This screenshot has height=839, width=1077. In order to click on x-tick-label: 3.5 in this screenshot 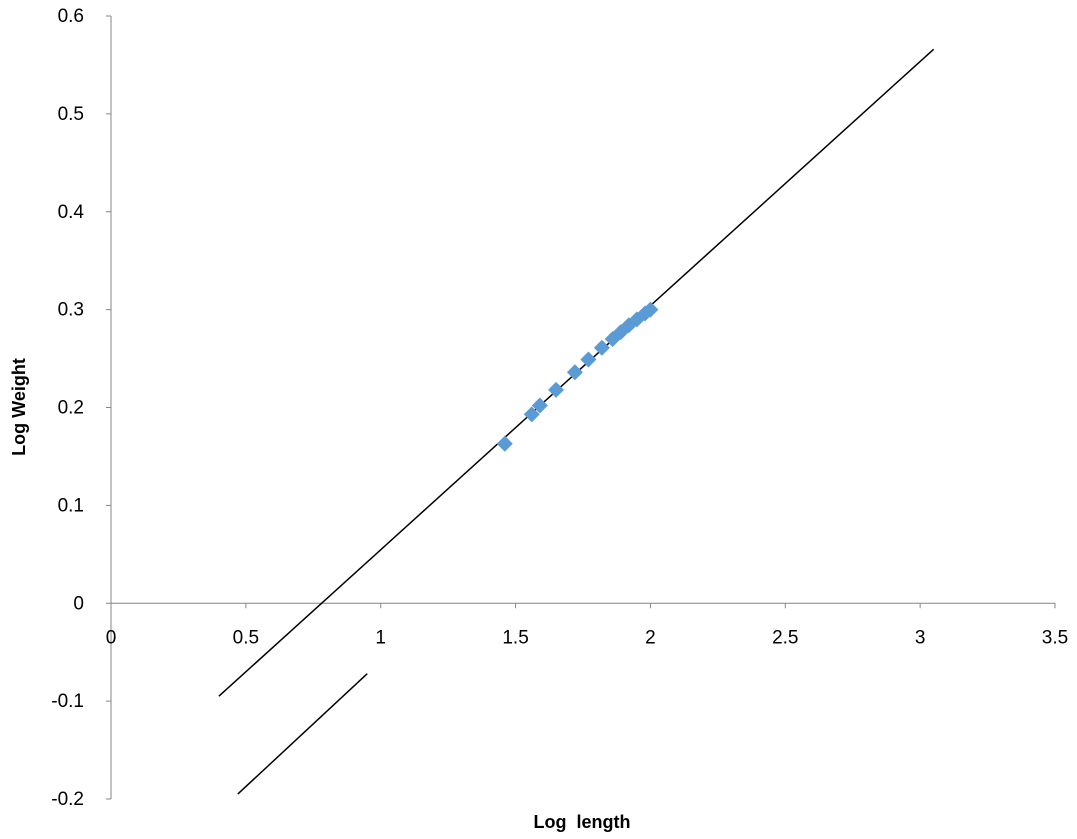, I will do `click(1055, 637)`.